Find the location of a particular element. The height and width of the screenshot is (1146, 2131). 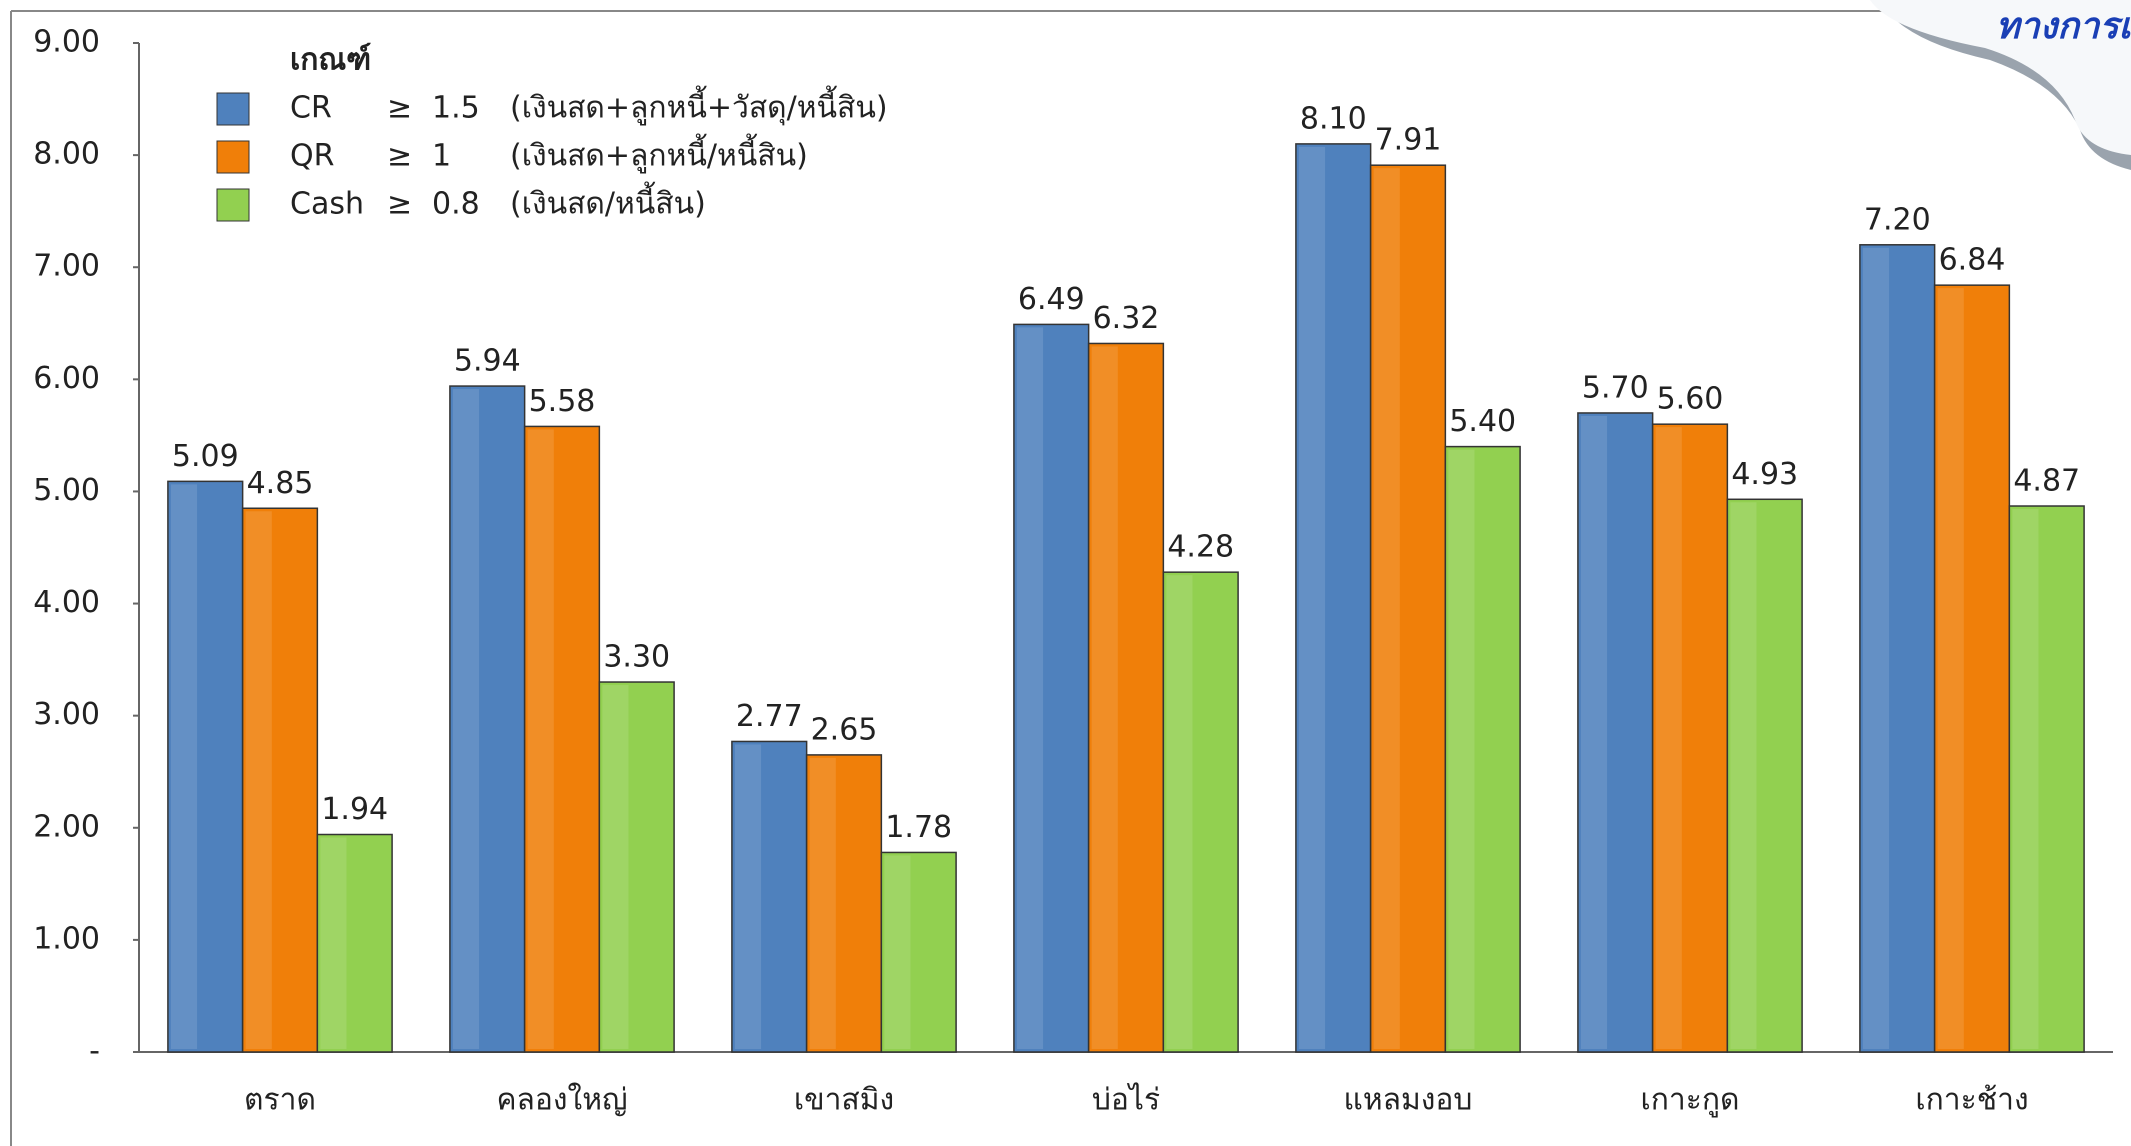

value-label: 6.84 is located at coordinates (1972, 260).